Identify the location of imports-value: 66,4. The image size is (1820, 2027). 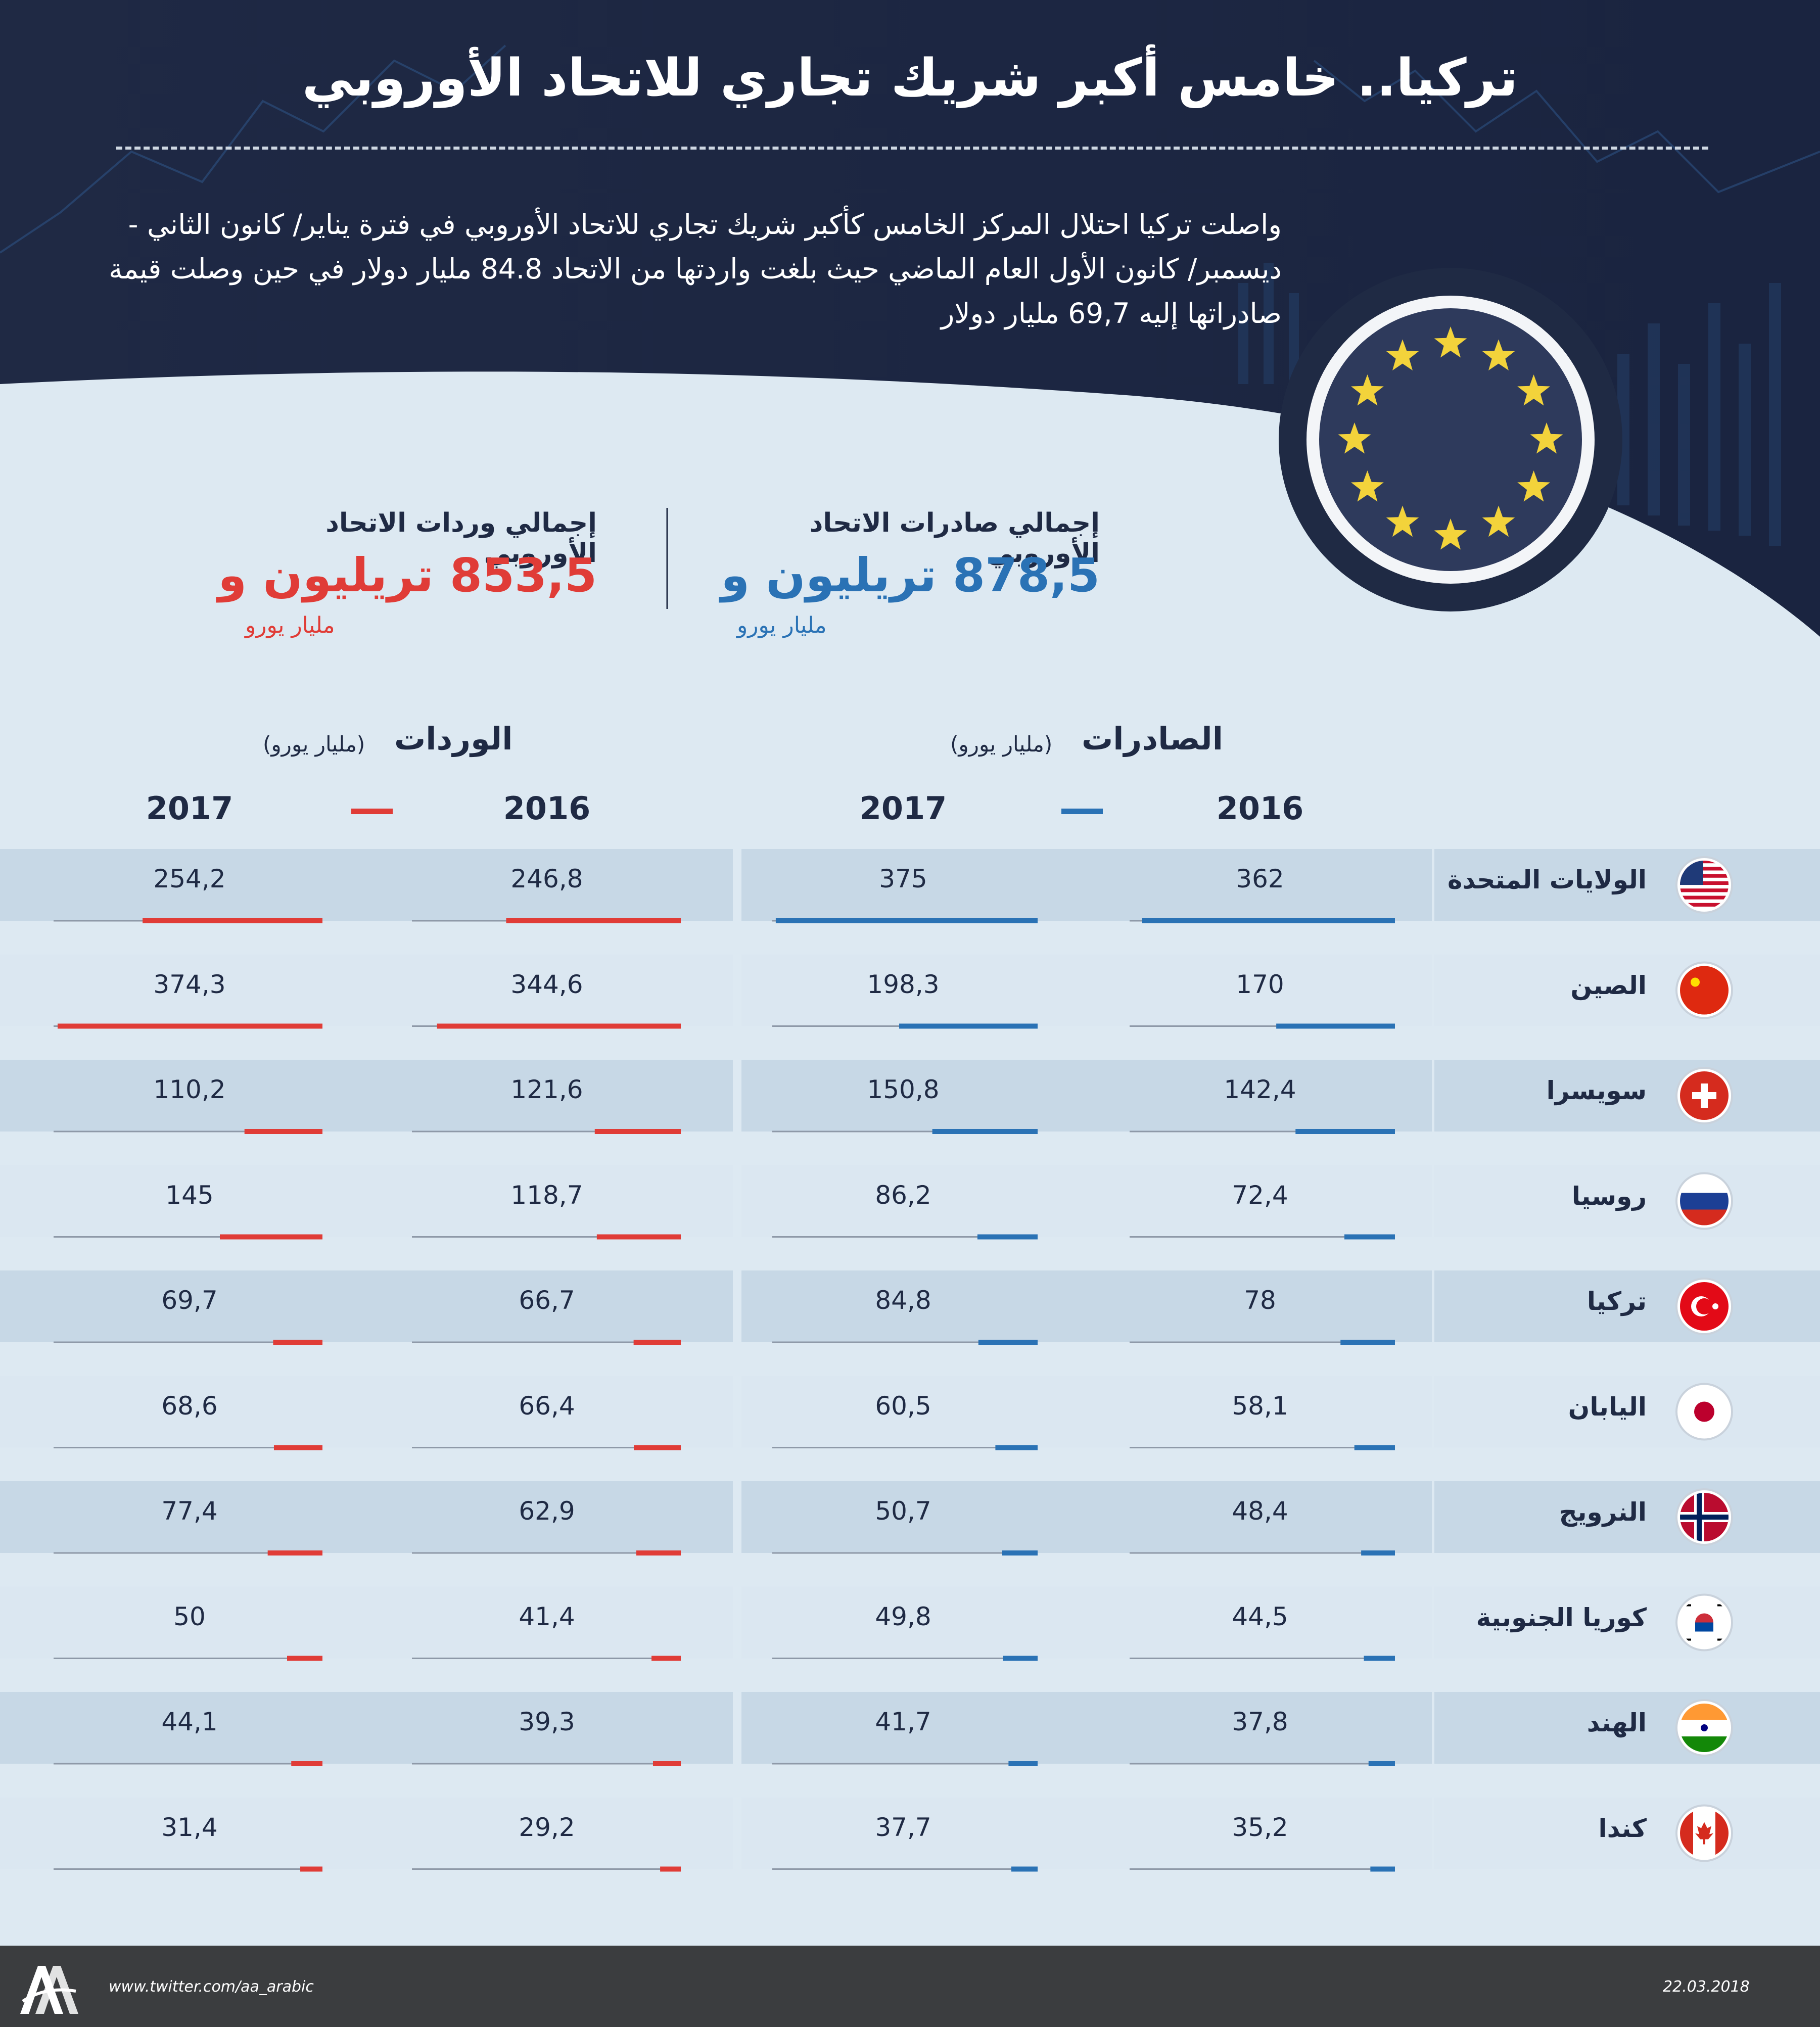
(547, 1406).